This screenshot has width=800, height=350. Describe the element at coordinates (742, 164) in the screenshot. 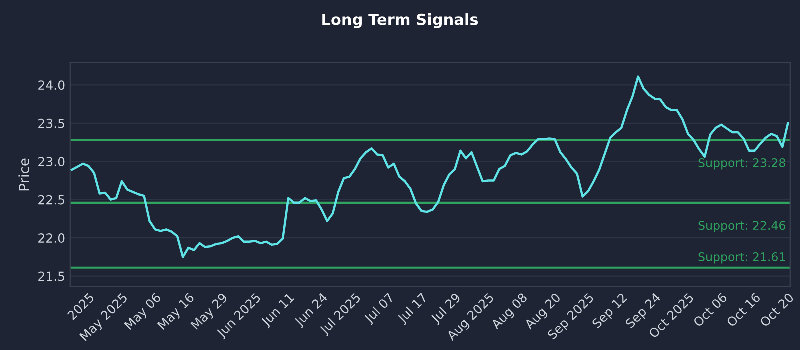

I see `ref-line-label: Support: 23.28` at that location.